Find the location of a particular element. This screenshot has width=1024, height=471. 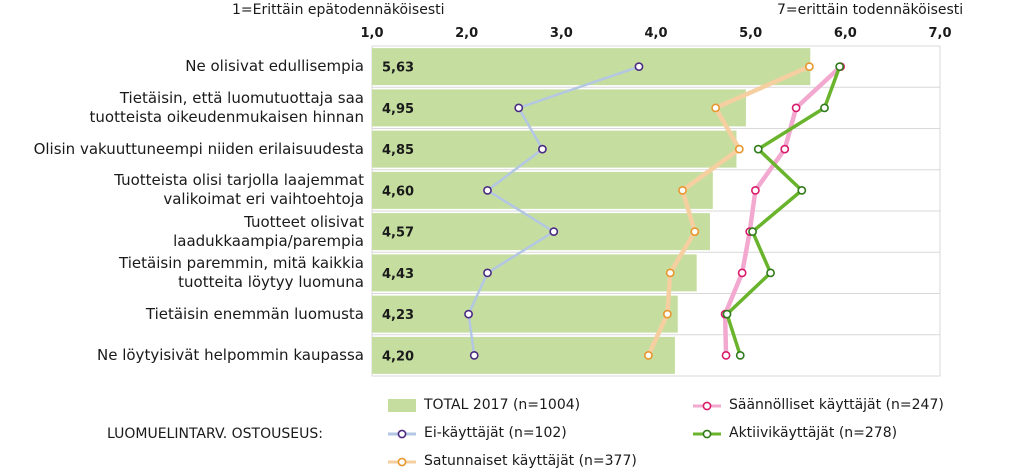

legend-swatch-bar is located at coordinates (402, 405).